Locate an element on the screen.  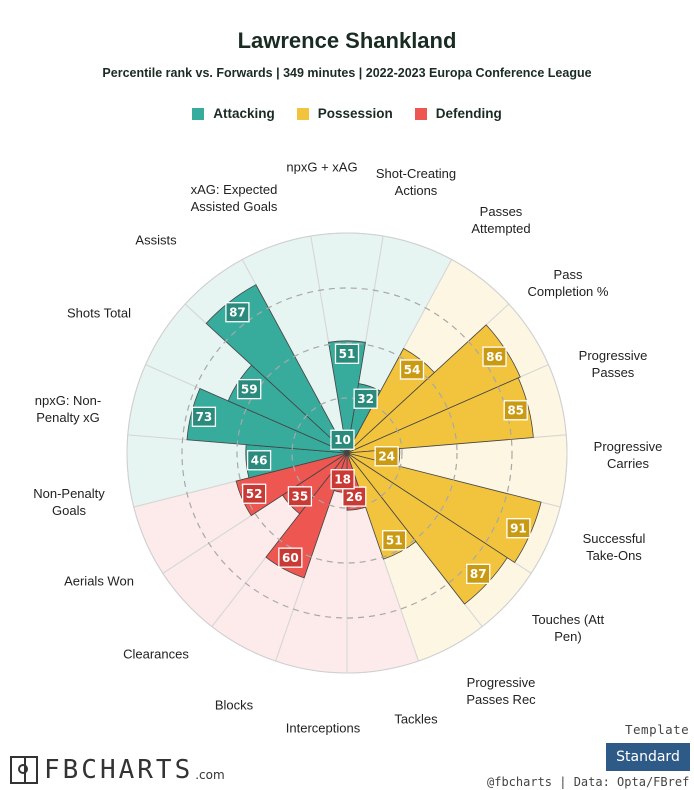
category-label-interceptions: Interceptions is located at coordinates (323, 728).